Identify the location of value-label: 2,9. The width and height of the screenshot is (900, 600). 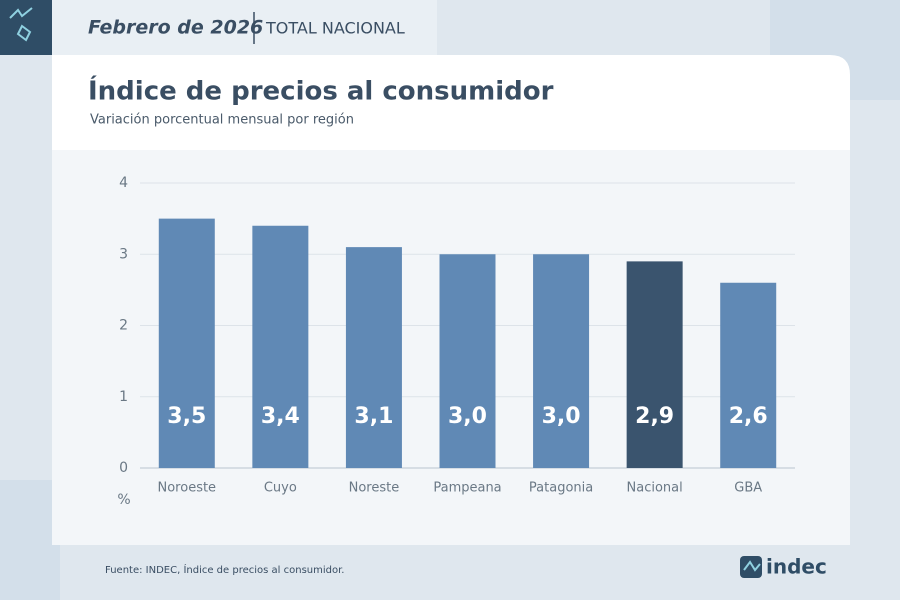
(654, 416).